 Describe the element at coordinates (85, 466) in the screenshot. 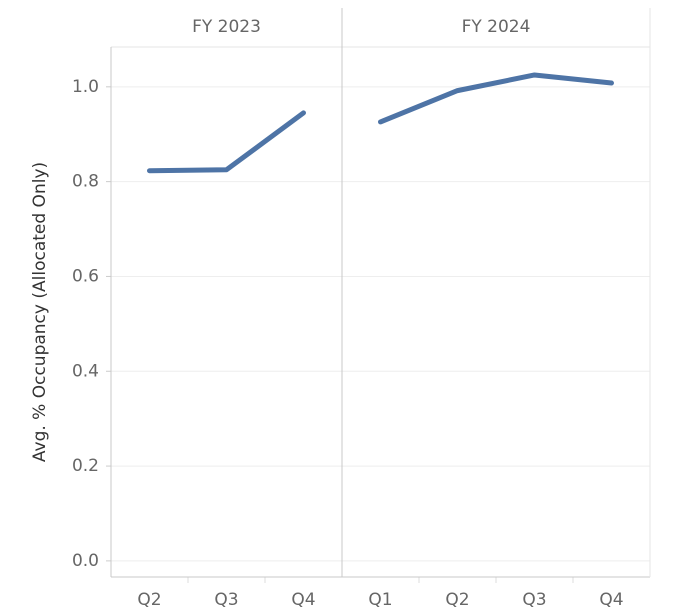

I see `y-tick-label: 0.2` at that location.